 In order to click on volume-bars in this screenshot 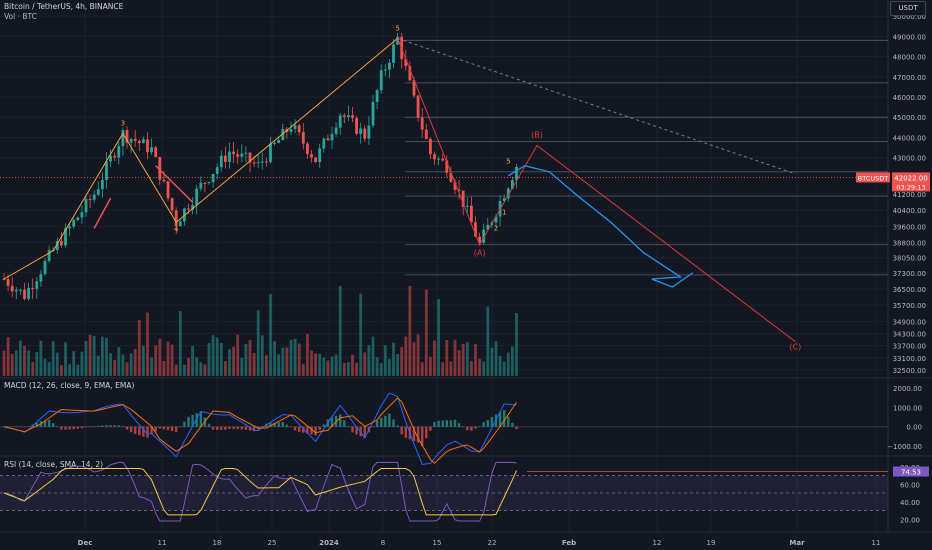, I will do `click(260, 331)`.